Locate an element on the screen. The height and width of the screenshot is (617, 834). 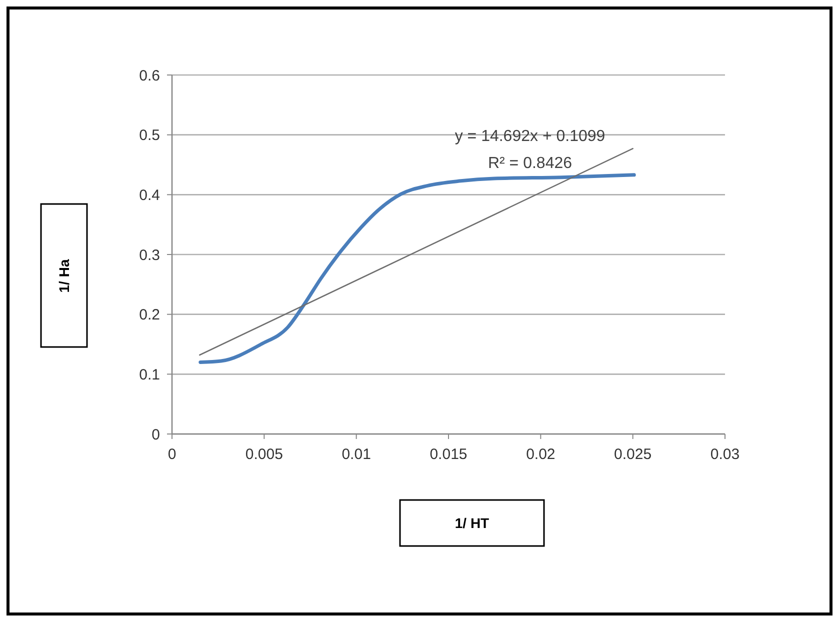
y-tick-label: 0.5 is located at coordinates (149, 135).